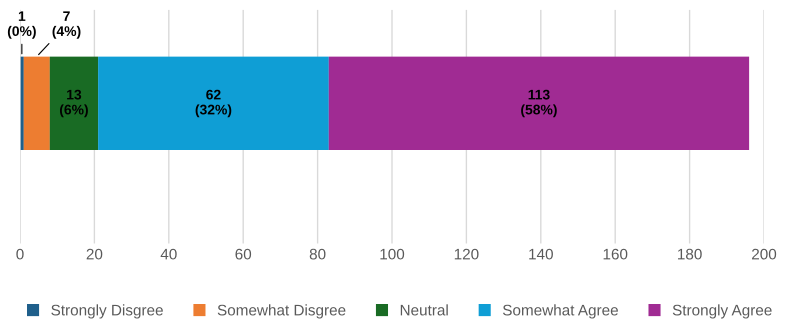  Describe the element at coordinates (22, 25) in the screenshot. I see `data-label: 1 (0%)` at that location.